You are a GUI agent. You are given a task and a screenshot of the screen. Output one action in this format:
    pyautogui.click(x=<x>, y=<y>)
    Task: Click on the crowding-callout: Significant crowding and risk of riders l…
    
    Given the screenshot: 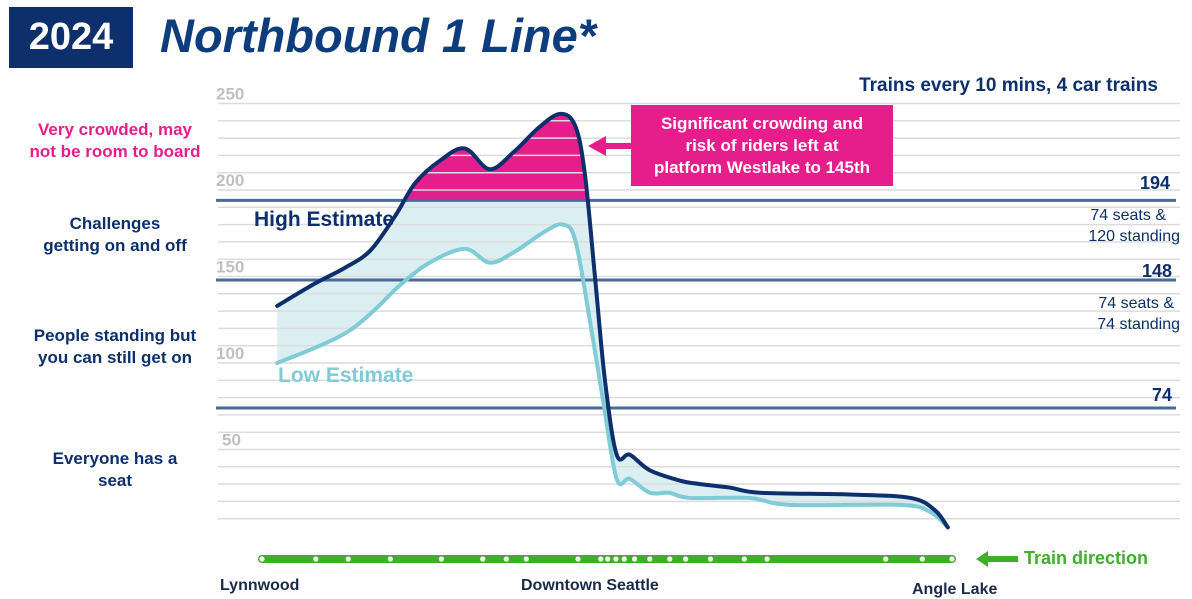 What is the action you would take?
    pyautogui.click(x=762, y=145)
    